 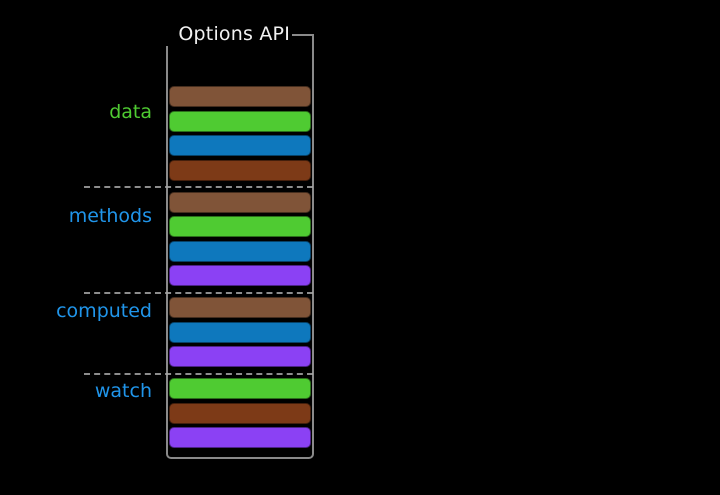 What do you see at coordinates (123, 391) in the screenshot?
I see `section-label-watch: watch` at bounding box center [123, 391].